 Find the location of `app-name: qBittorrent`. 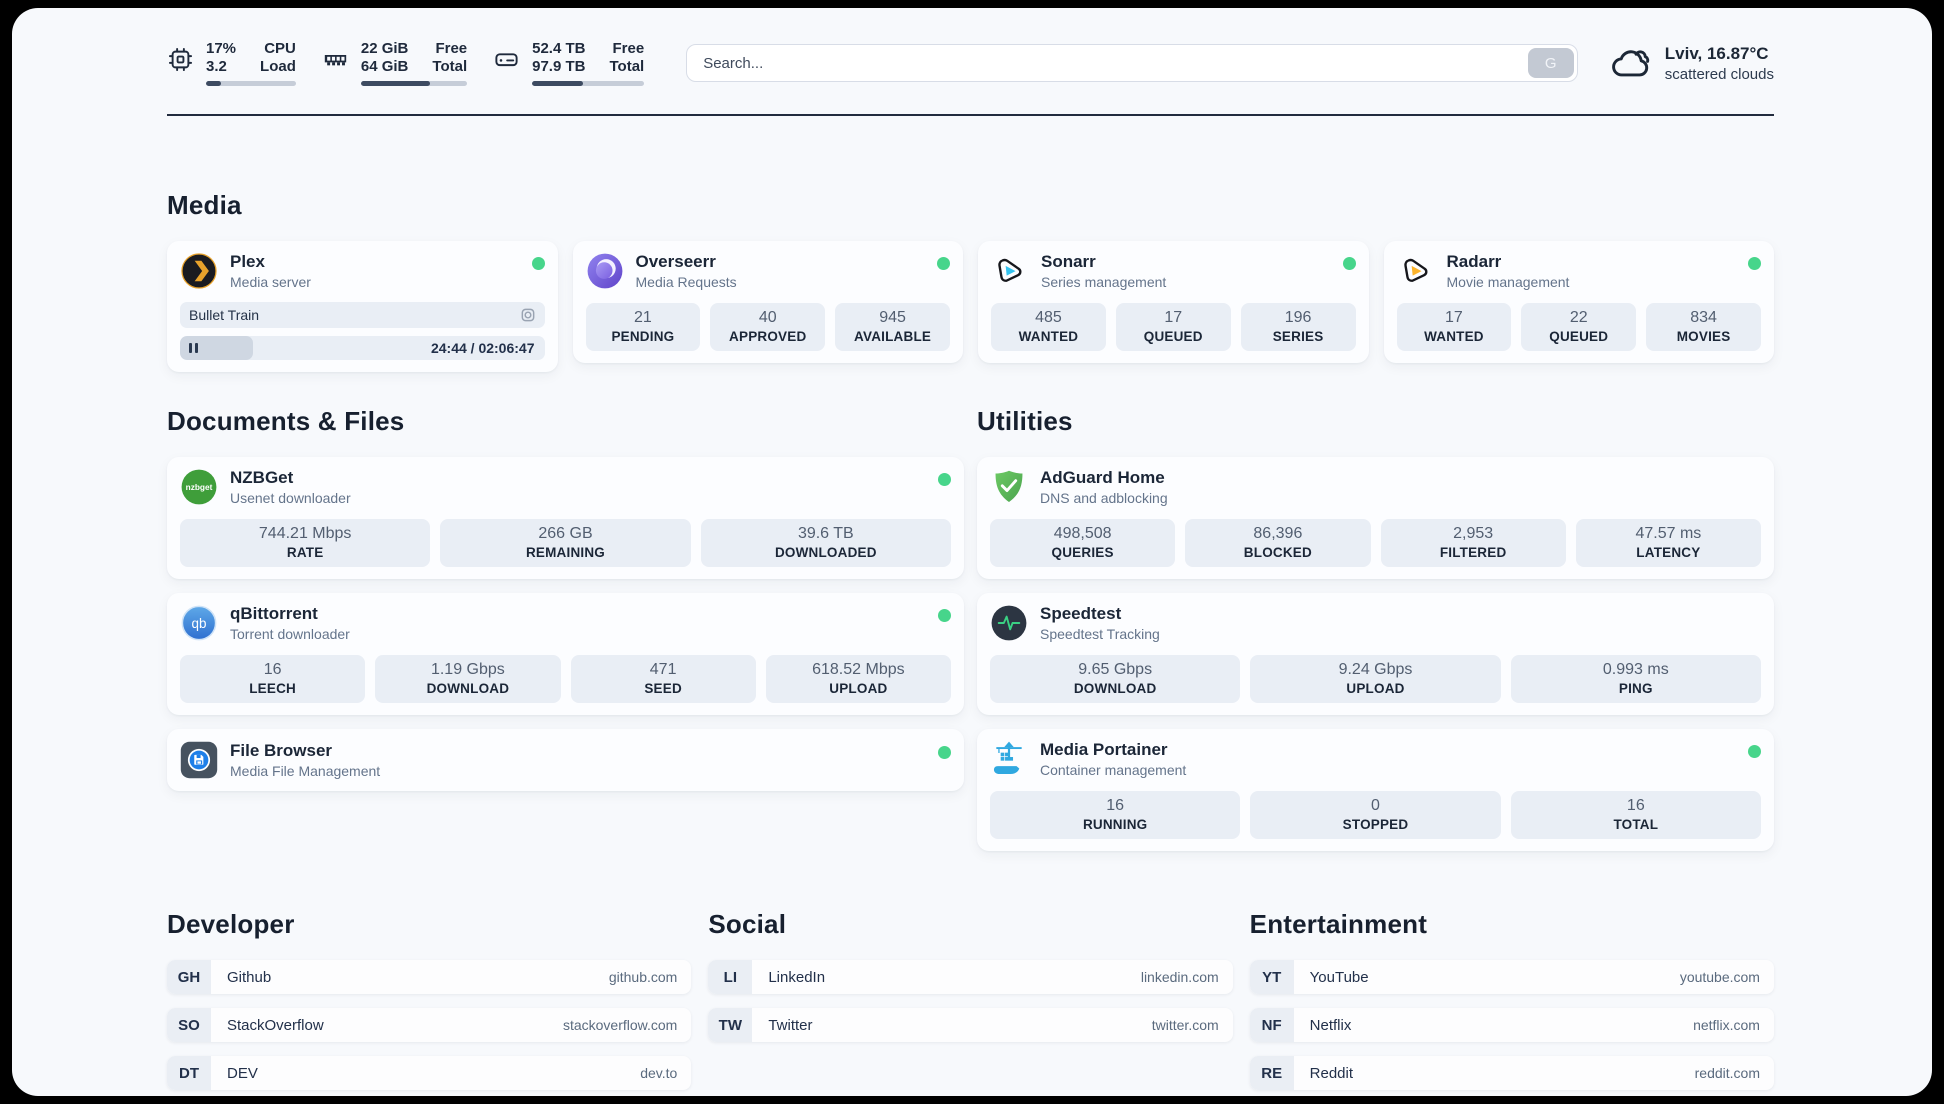

app-name: qBittorrent is located at coordinates (274, 613).